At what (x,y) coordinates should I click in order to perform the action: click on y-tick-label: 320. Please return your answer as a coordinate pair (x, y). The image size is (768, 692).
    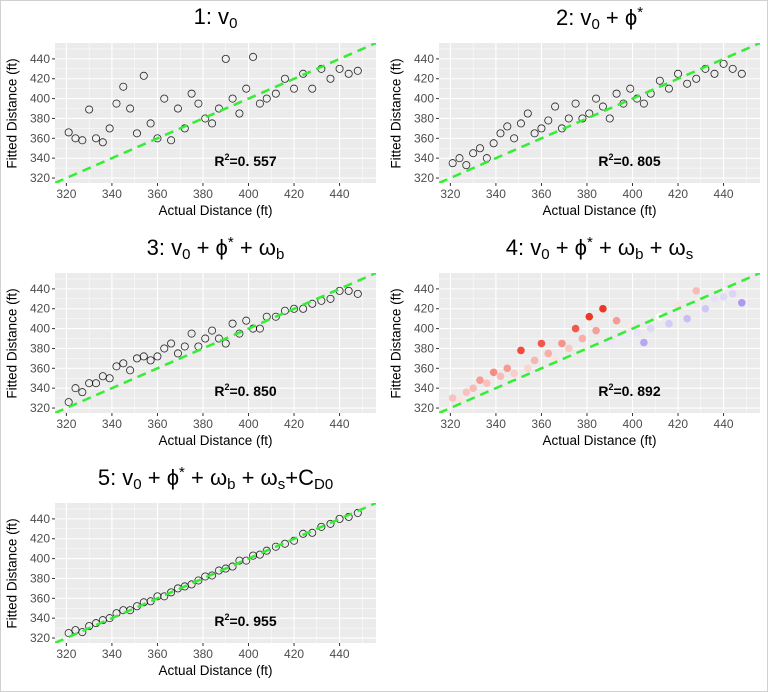
    Looking at the image, I should click on (424, 408).